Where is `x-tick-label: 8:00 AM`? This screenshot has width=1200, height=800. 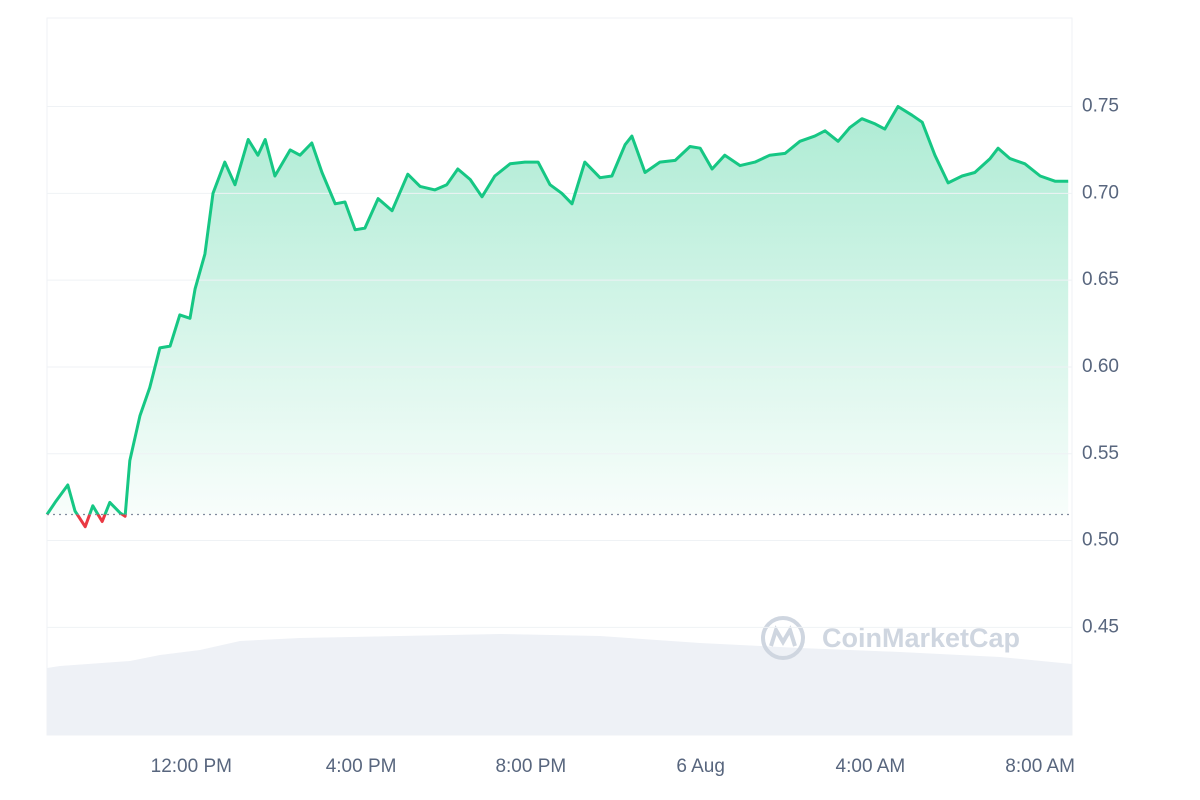 x-tick-label: 8:00 AM is located at coordinates (1040, 766).